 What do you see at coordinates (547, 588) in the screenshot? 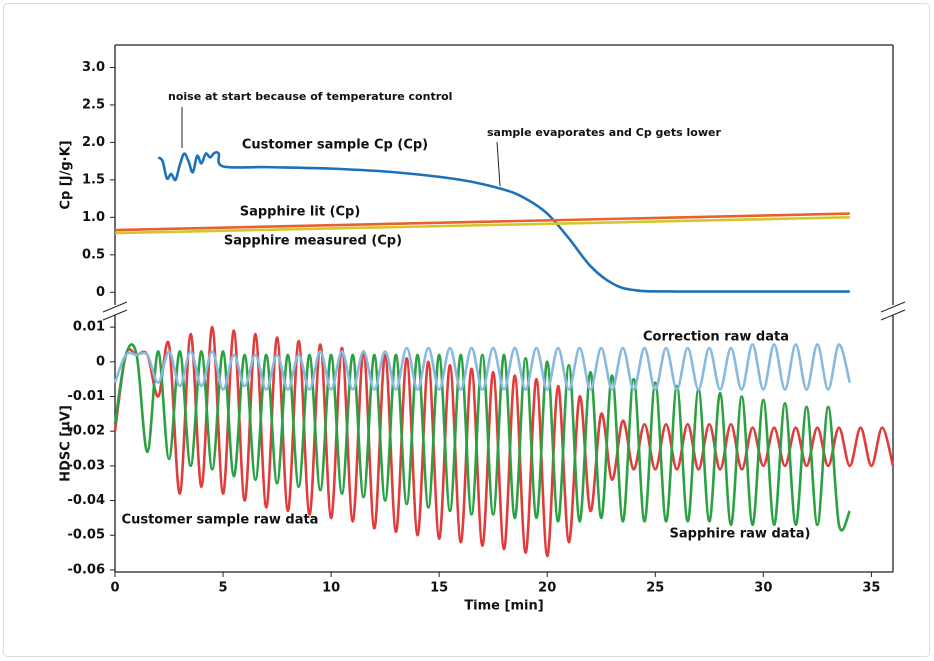
I see `x-tick-label: 20` at bounding box center [547, 588].